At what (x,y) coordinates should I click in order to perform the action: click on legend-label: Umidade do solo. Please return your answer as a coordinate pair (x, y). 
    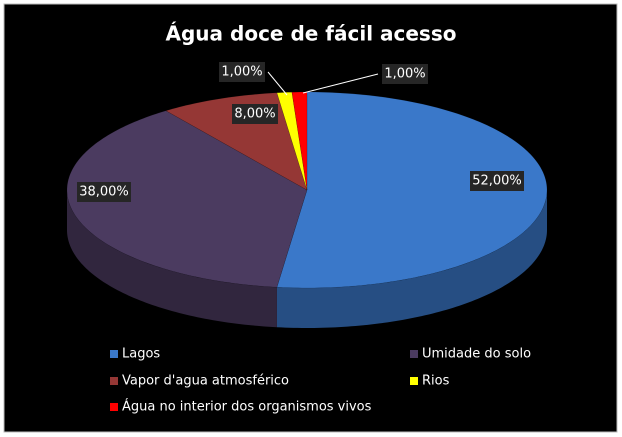
    Looking at the image, I should click on (476, 354).